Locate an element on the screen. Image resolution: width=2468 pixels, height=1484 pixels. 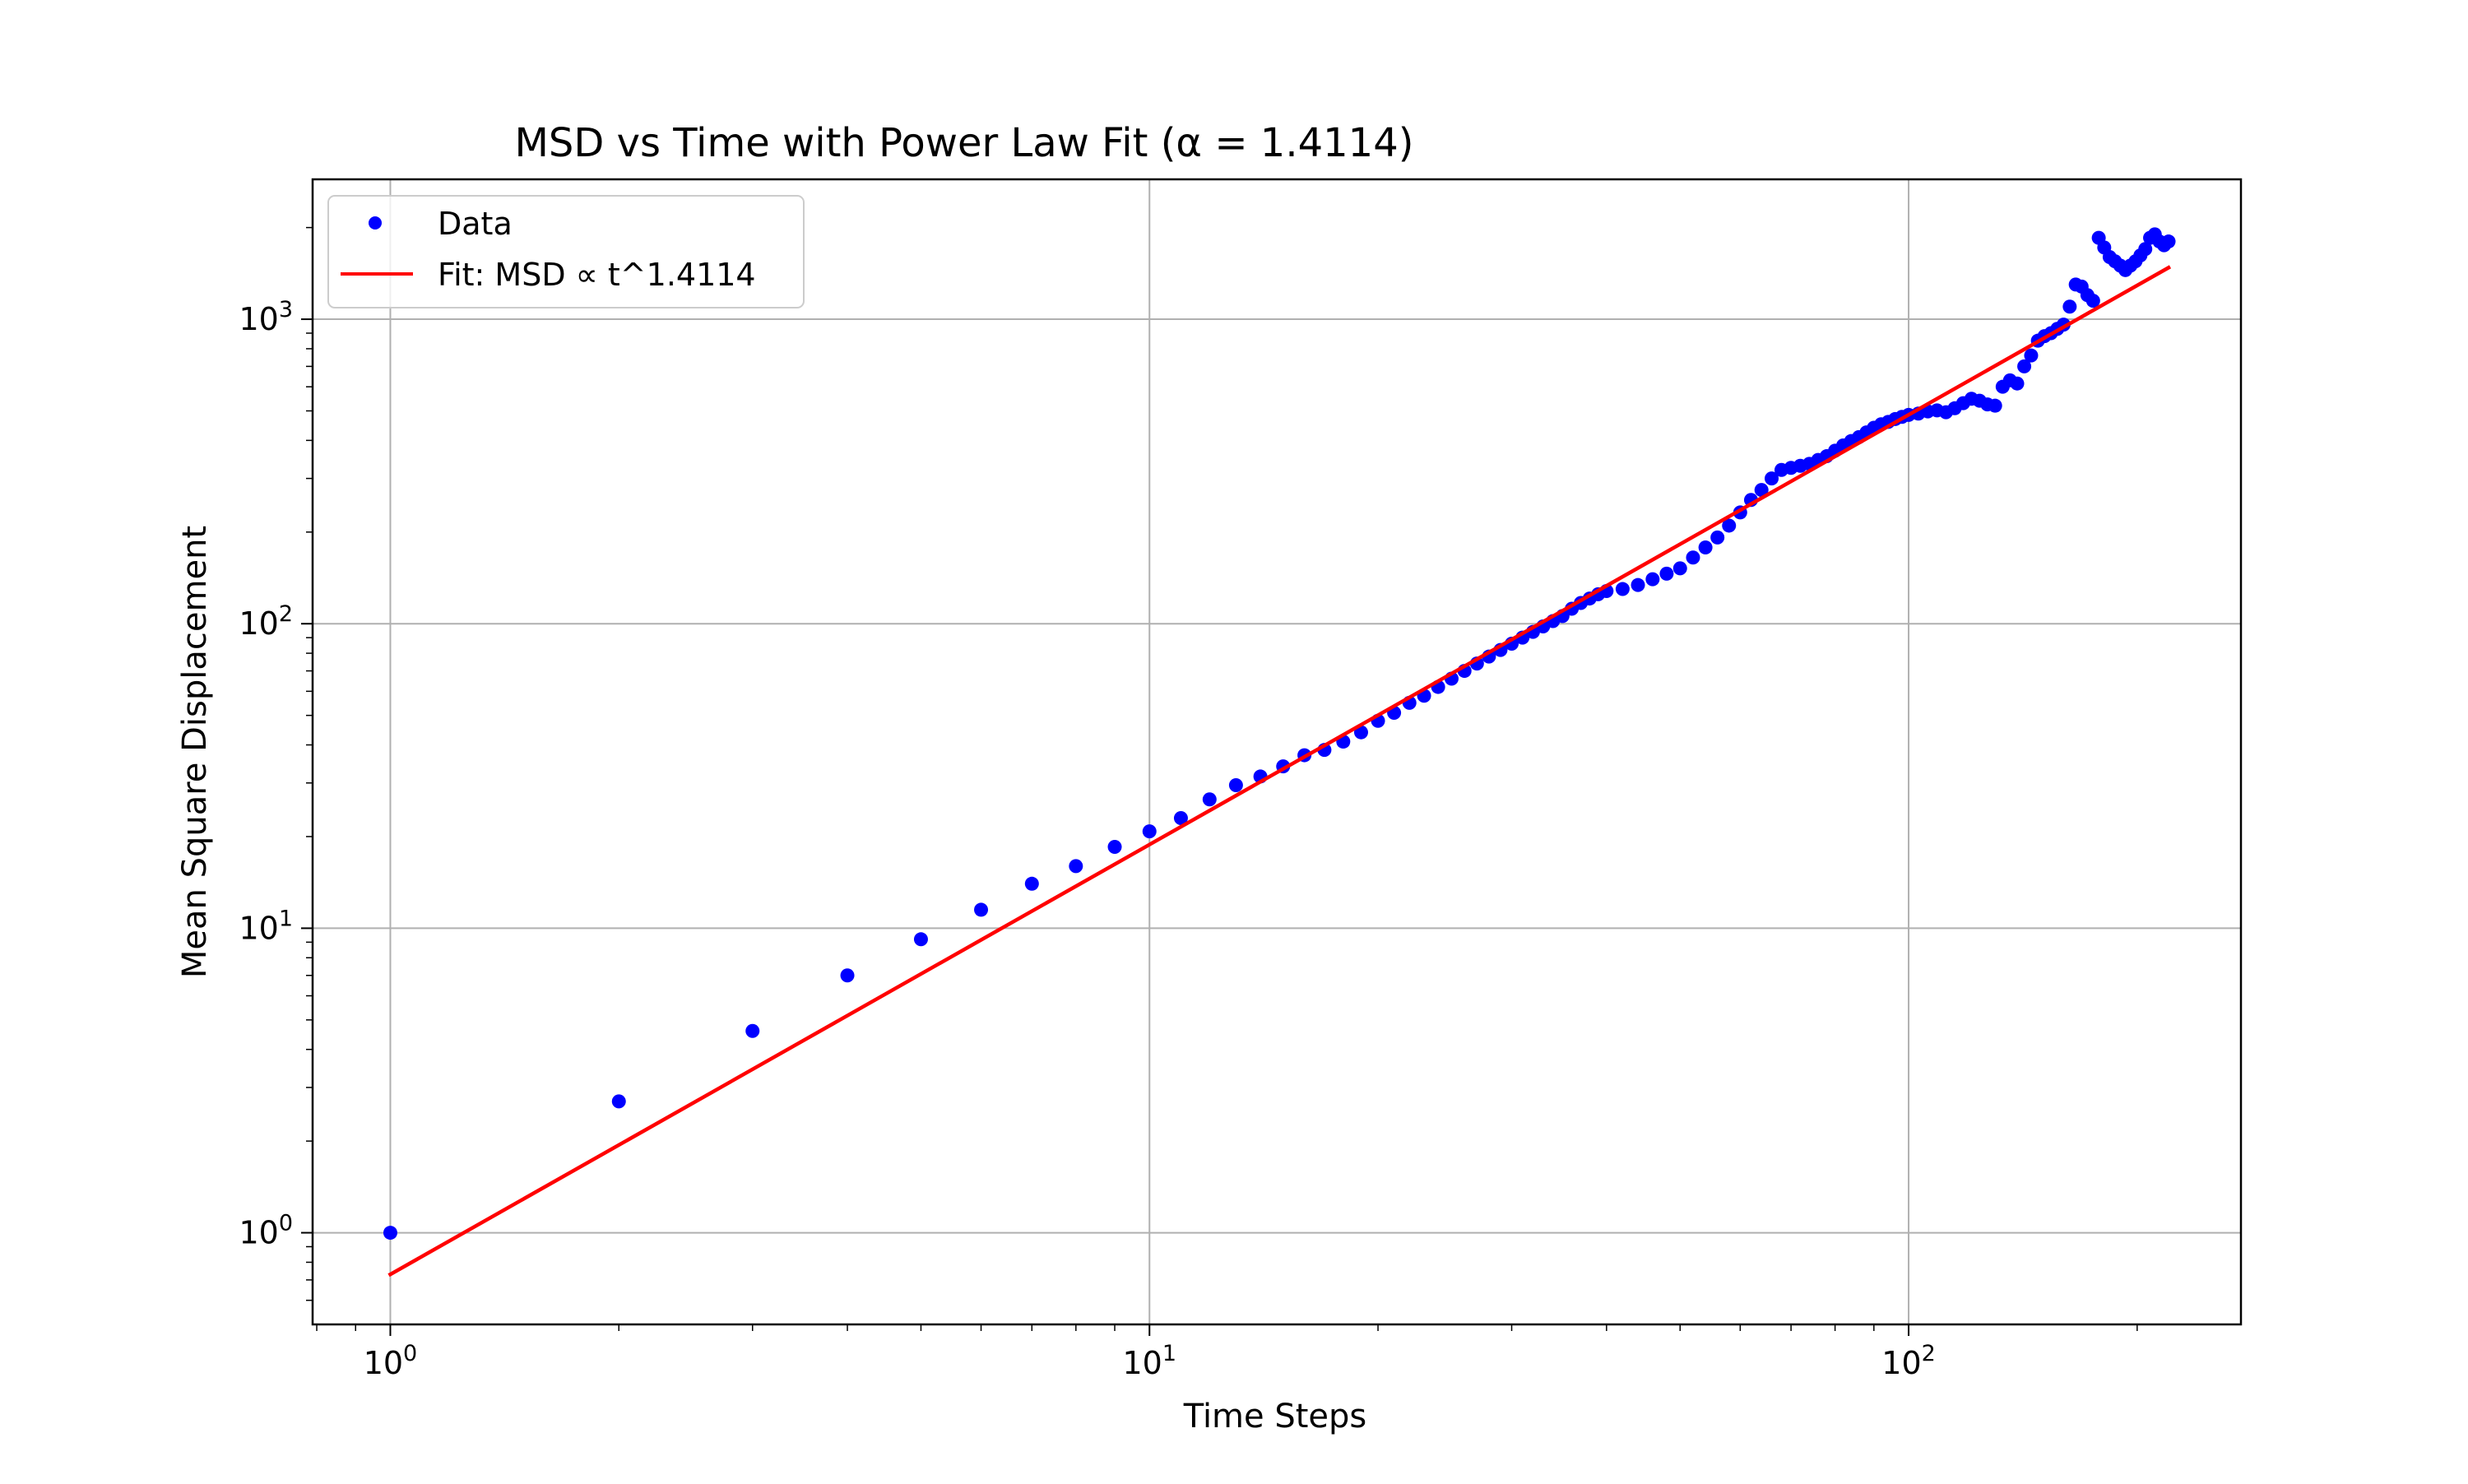
x-tick-label: 102 is located at coordinates (1908, 1361).